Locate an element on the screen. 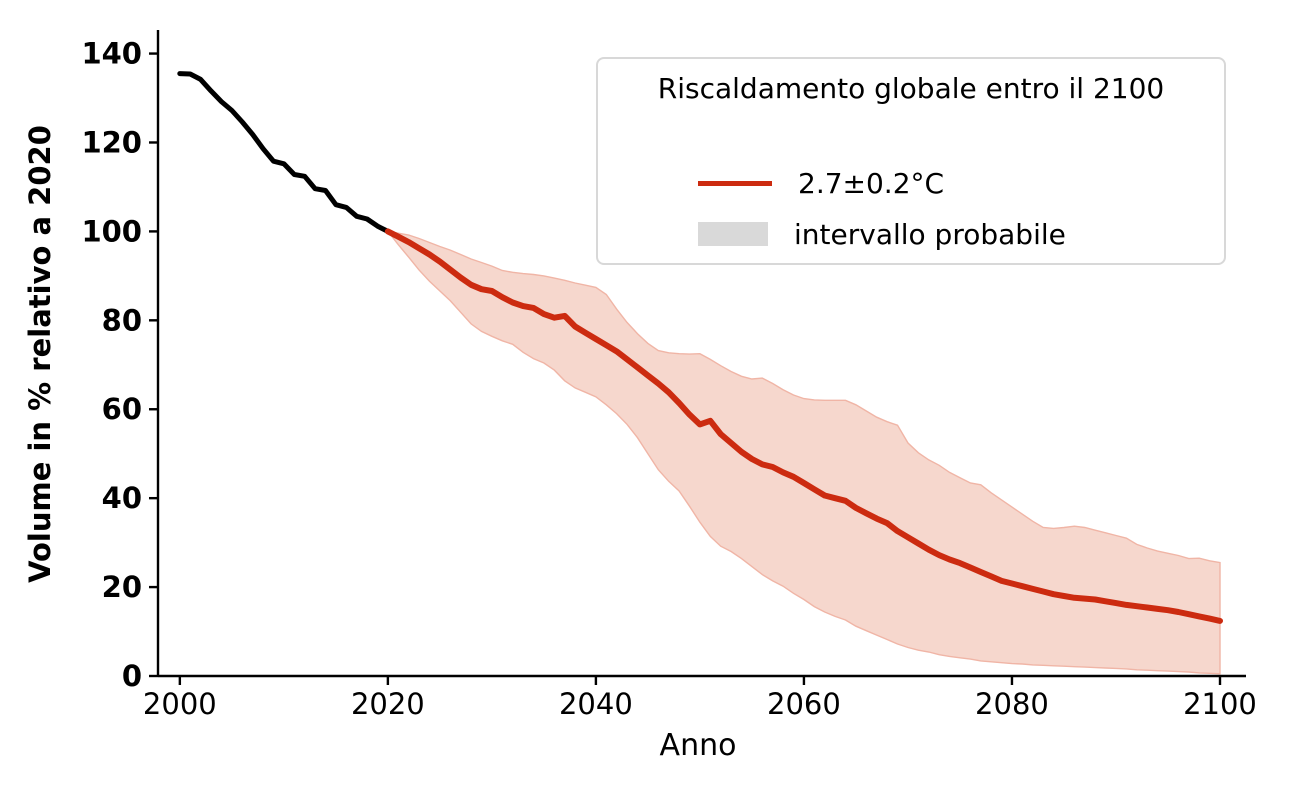  legend-item-label: 2.7±0.2°C is located at coordinates (871, 183).